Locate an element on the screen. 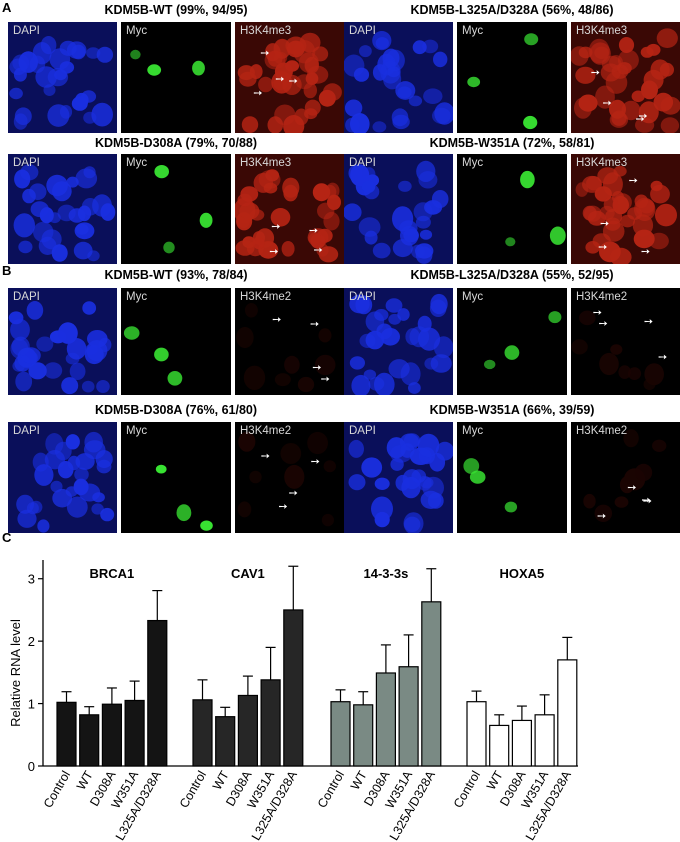  y-tick-label: 0 is located at coordinates (31, 766).